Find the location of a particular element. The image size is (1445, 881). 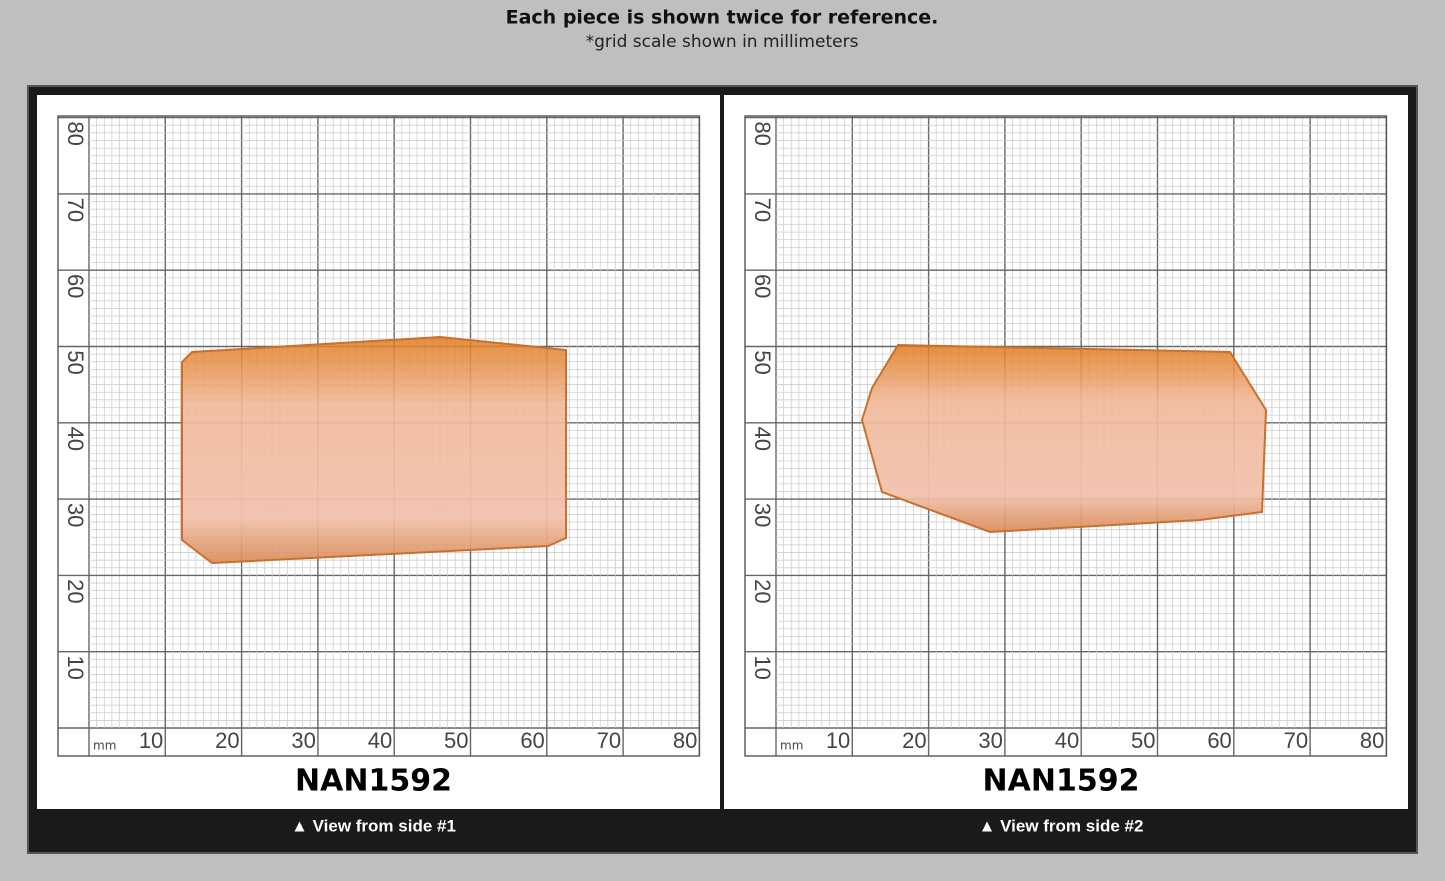

caption: ▲ View from side #2 is located at coordinates (1061, 825).